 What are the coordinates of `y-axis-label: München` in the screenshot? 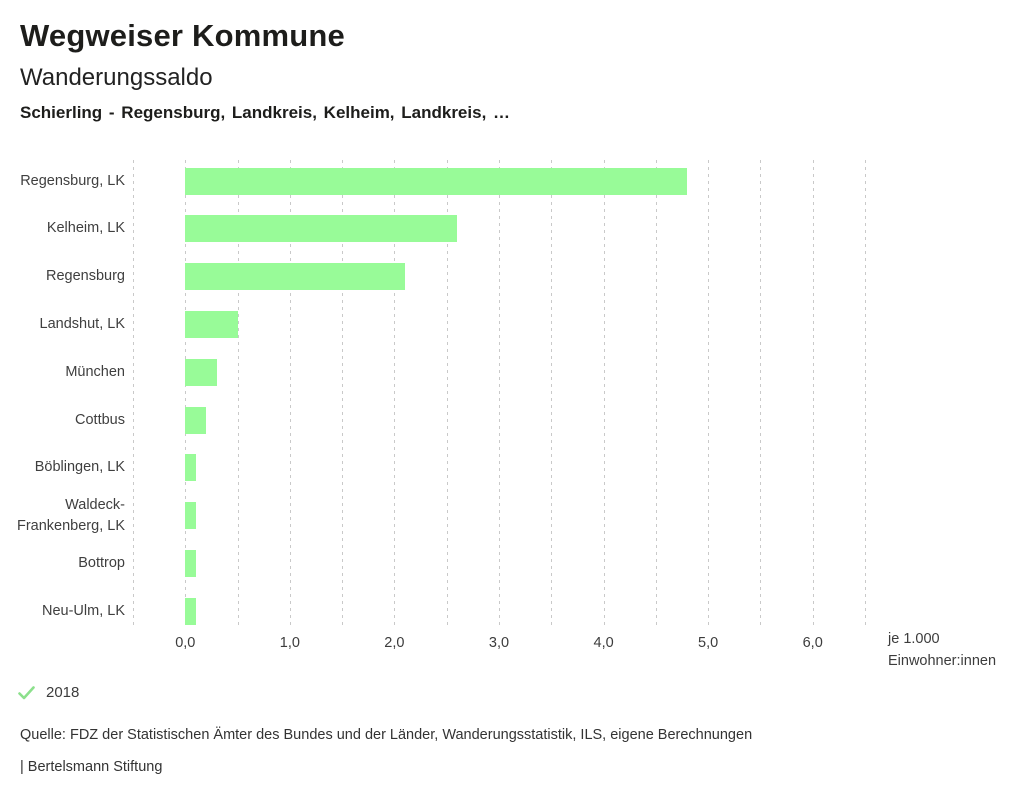 It's located at (95, 371).